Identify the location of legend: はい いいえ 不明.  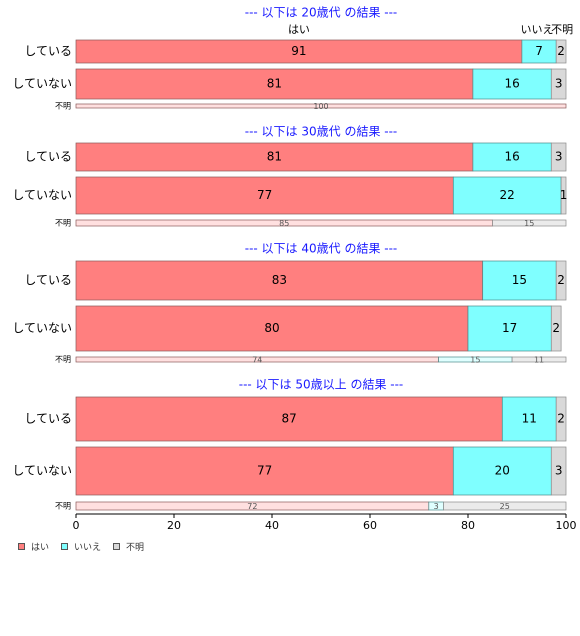
(87, 546).